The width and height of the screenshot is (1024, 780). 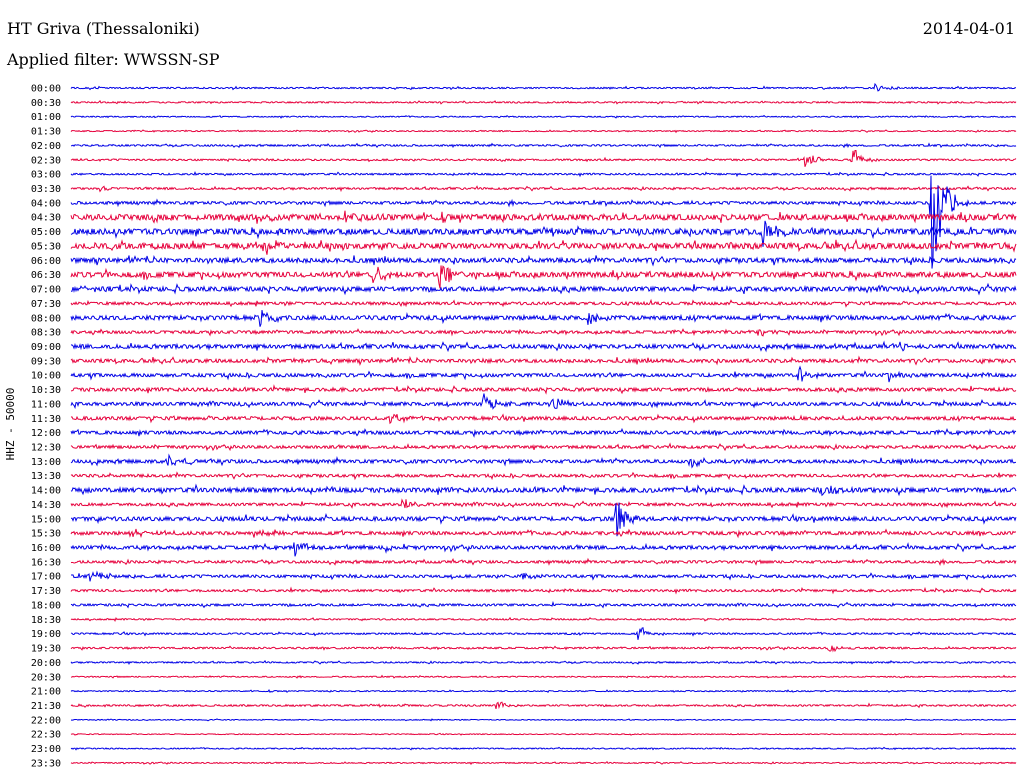 I want to click on row-time-label: 16:30, so click(x=46, y=562).